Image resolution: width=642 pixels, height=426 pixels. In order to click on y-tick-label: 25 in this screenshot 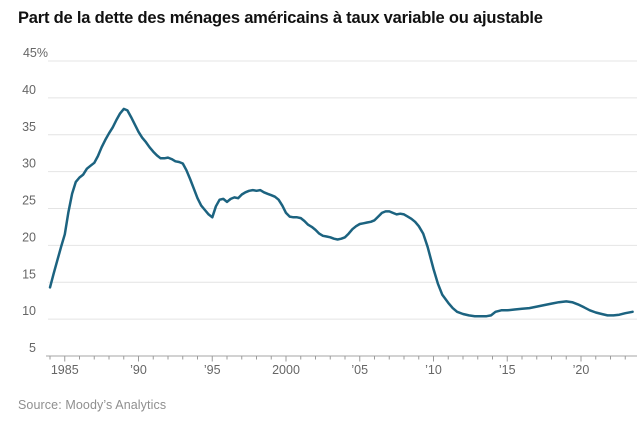, I will do `click(29, 201)`.